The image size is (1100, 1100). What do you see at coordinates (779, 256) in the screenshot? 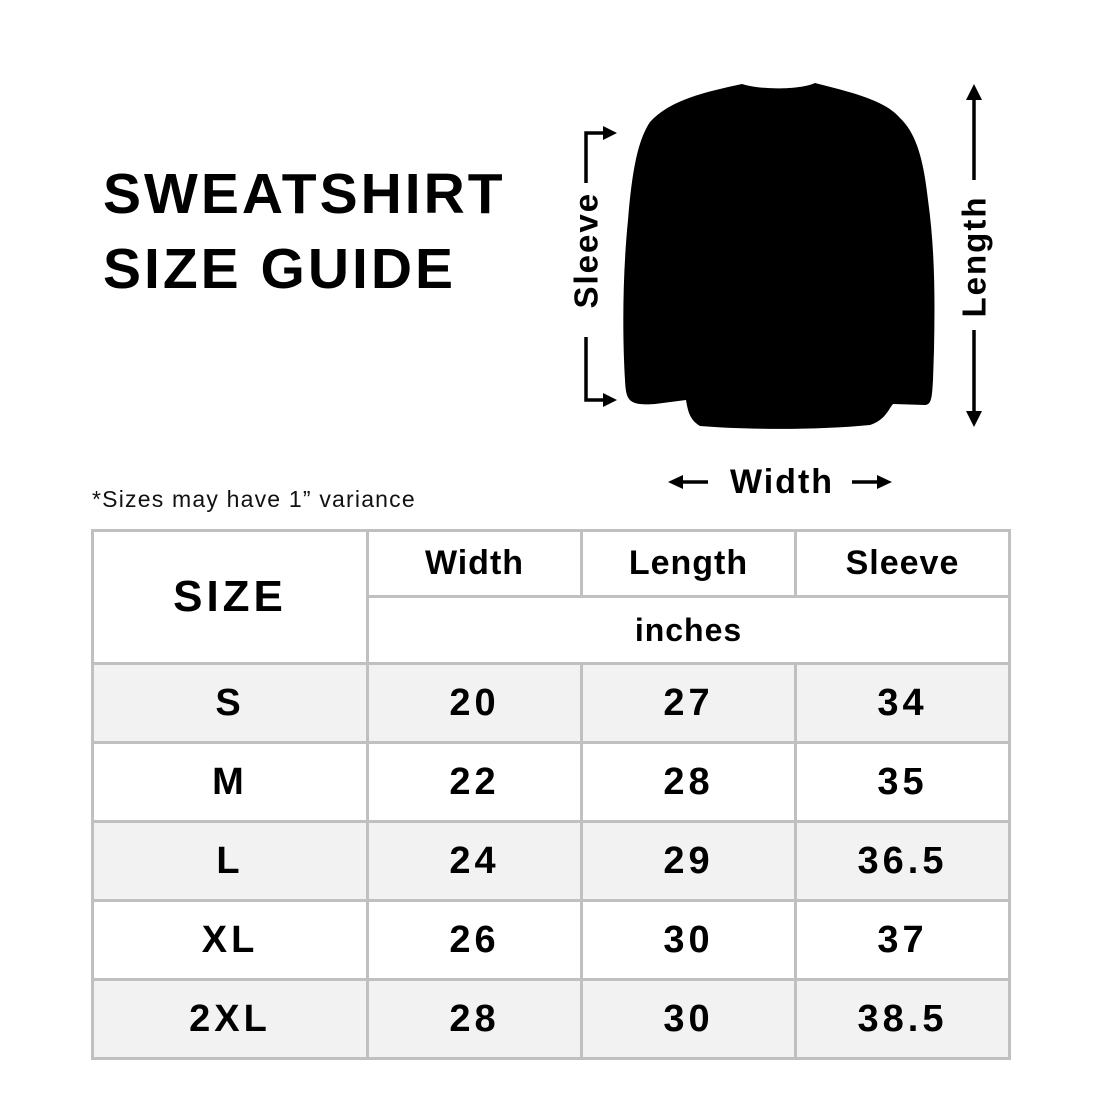
I see `sweatshirt-image` at bounding box center [779, 256].